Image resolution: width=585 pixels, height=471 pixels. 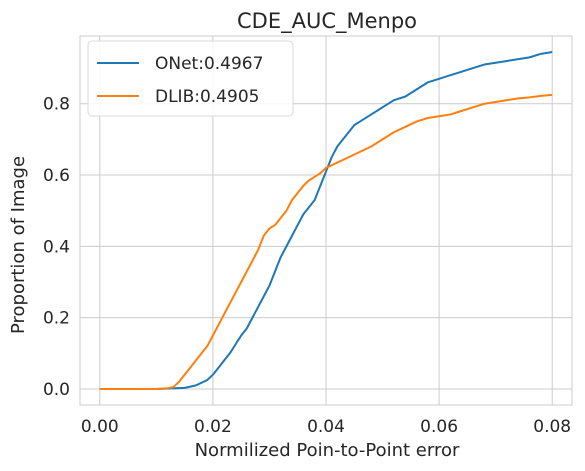 What do you see at coordinates (439, 427) in the screenshot?
I see `x-tick-label: 0.06` at bounding box center [439, 427].